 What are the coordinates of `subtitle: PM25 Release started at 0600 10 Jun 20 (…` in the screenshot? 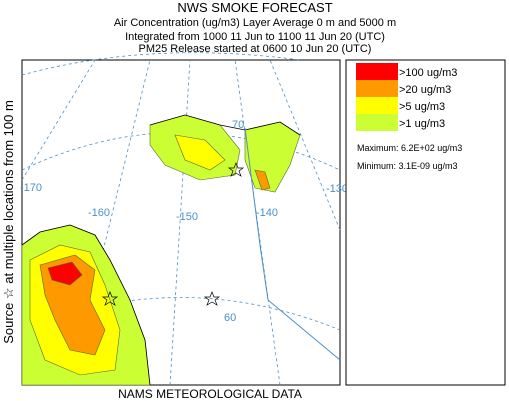 It's located at (255, 49).